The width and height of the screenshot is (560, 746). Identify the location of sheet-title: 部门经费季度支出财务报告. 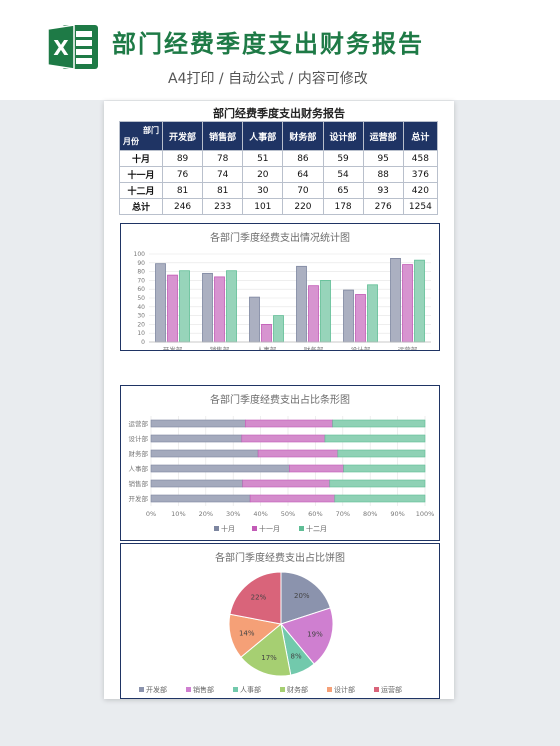
(279, 113).